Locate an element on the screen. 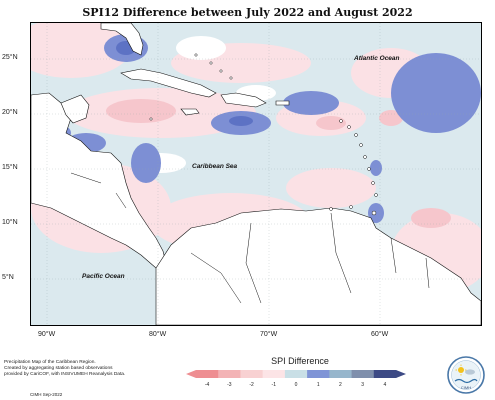  cloud-icon is located at coordinates (470, 372).